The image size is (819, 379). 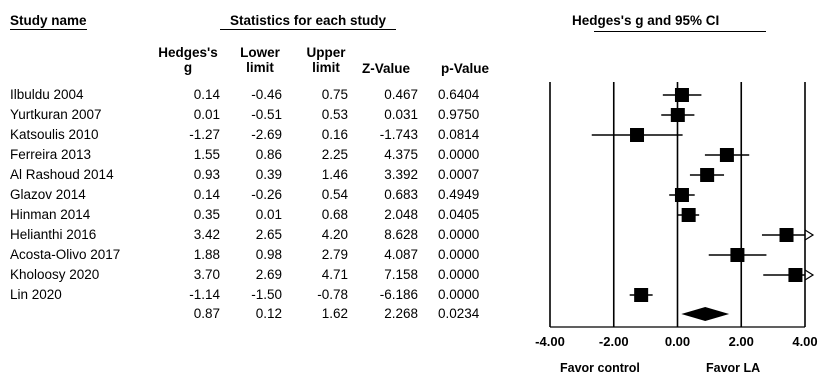 I want to click on p-value: 0.0405, so click(x=459, y=214).